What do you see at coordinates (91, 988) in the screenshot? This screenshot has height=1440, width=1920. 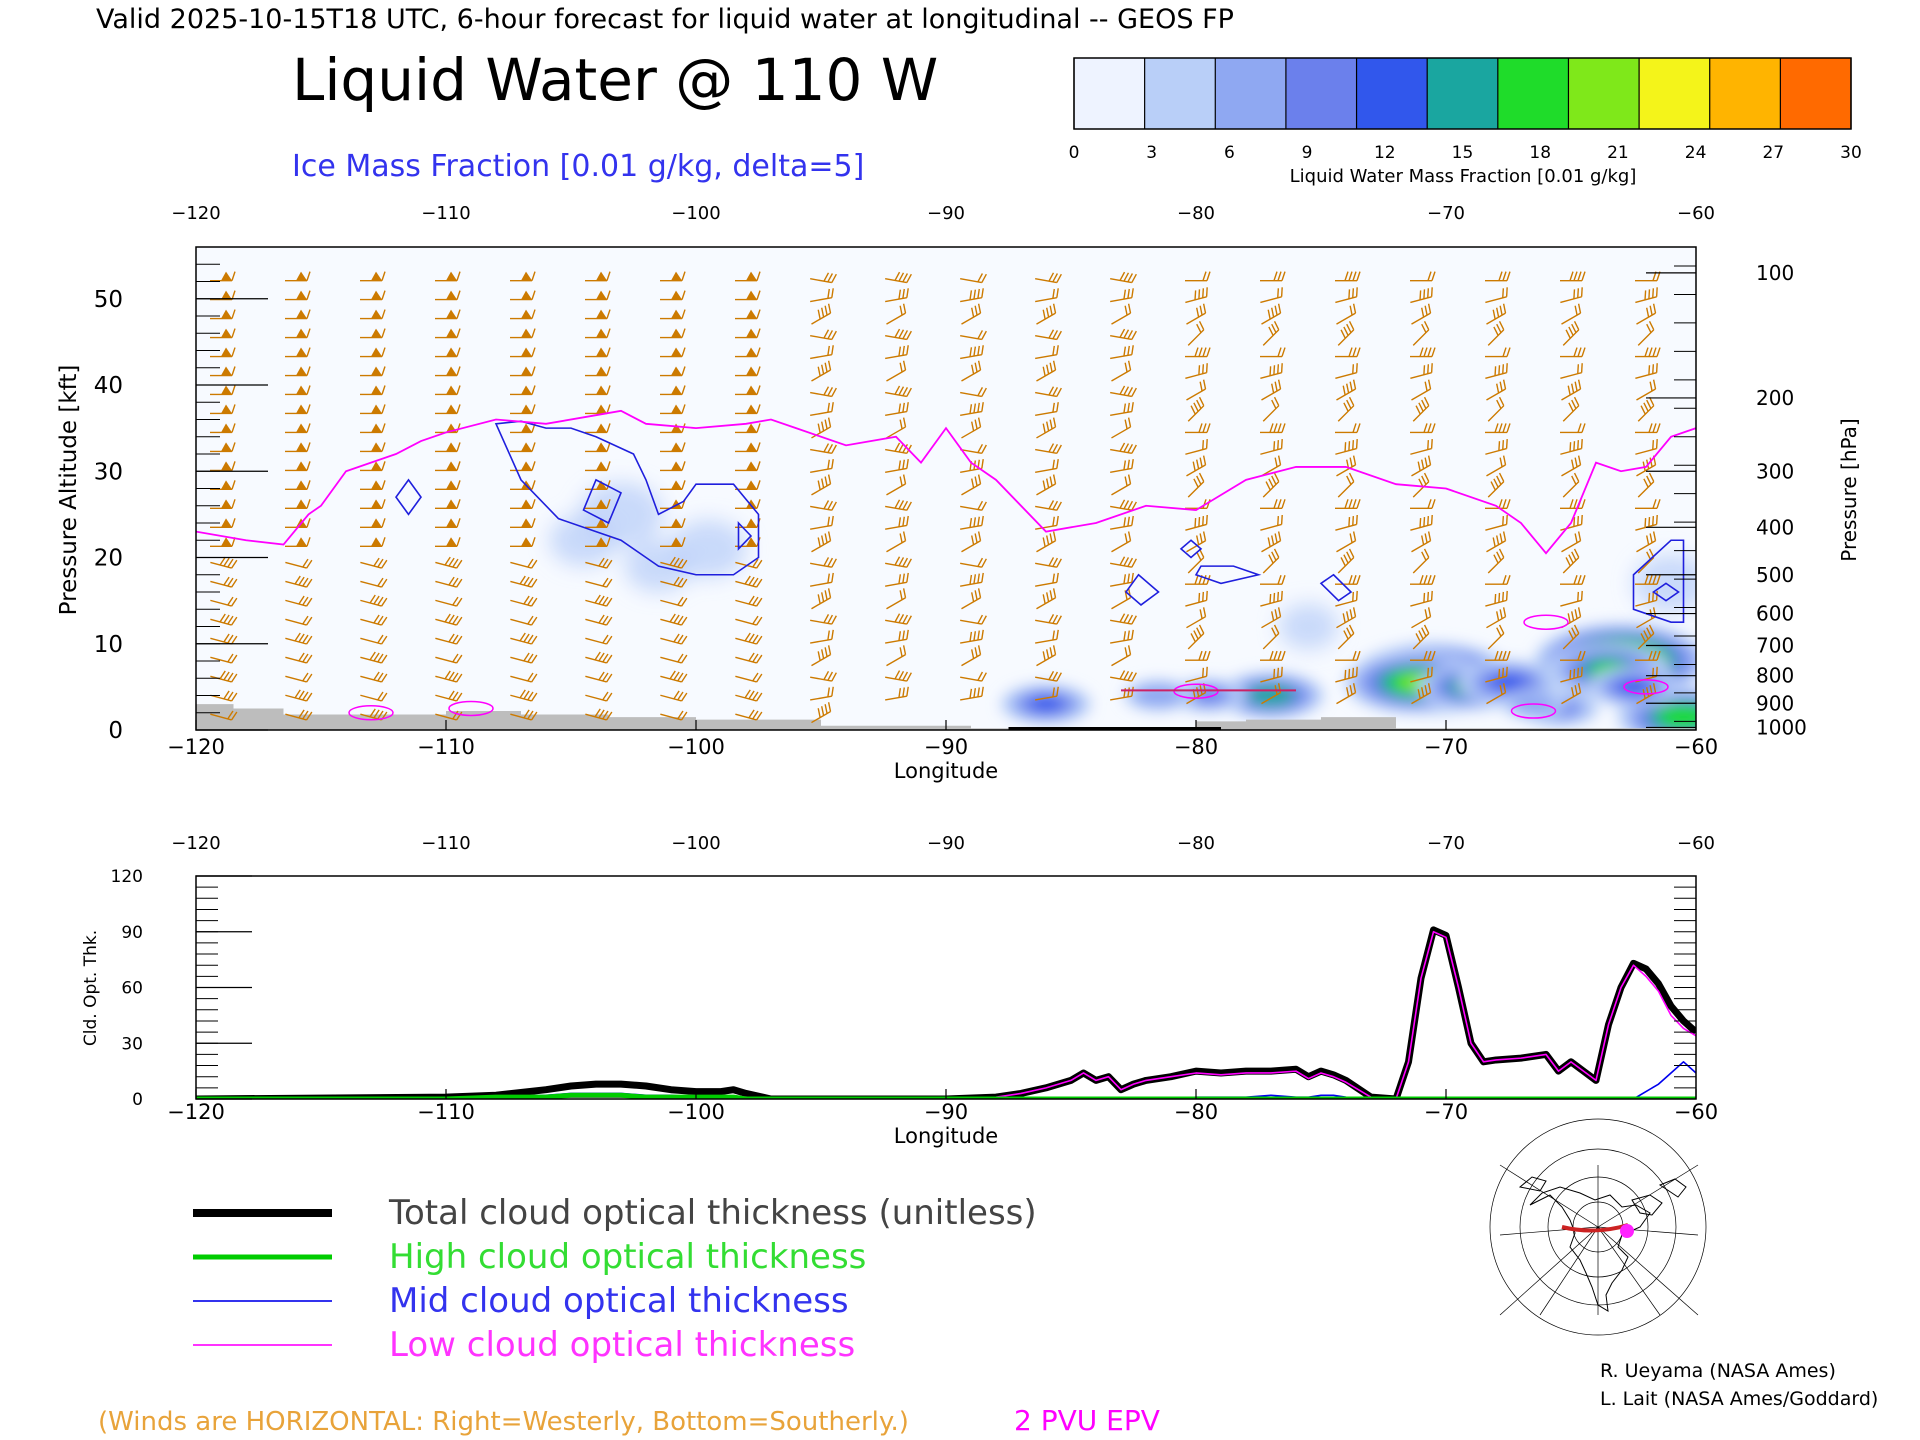 I see `bottom-yaxis-label: Cld. Opt. Thk.` at bounding box center [91, 988].